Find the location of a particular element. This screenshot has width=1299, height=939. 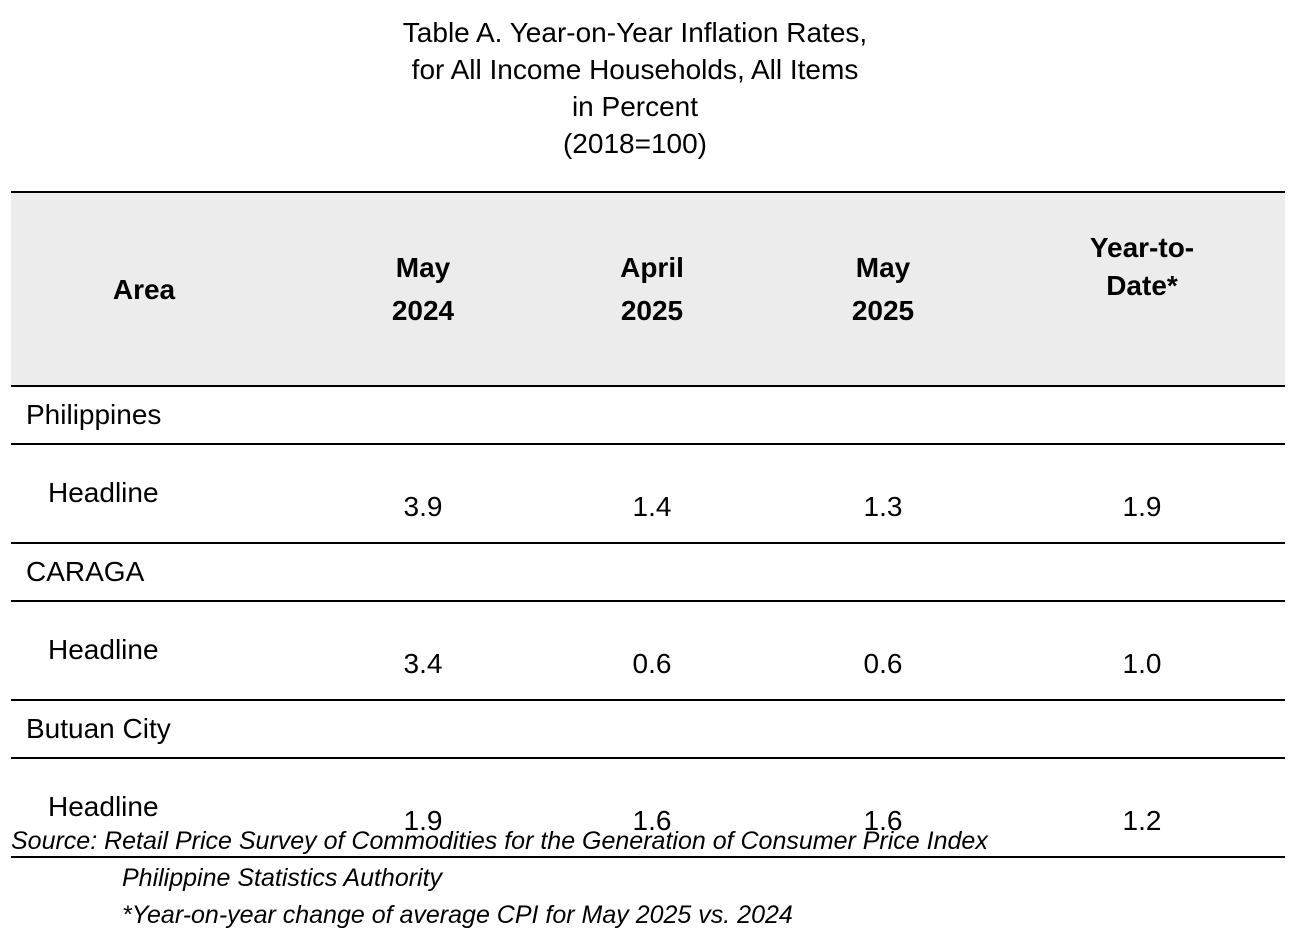

header-april-2025-line1: April is located at coordinates (652, 267).